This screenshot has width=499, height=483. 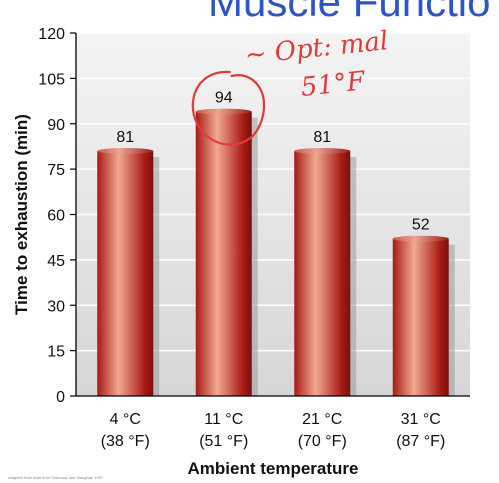 I want to click on y-tick-label: 0, so click(x=60, y=397).